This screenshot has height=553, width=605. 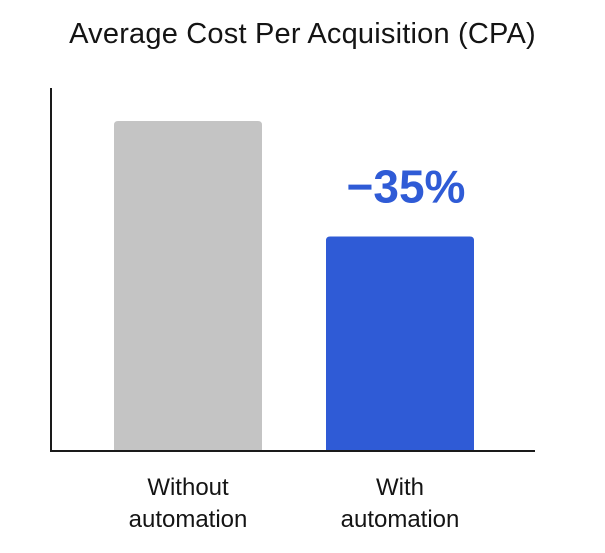 What do you see at coordinates (406, 187) in the screenshot?
I see `change-annotation-label: −35%` at bounding box center [406, 187].